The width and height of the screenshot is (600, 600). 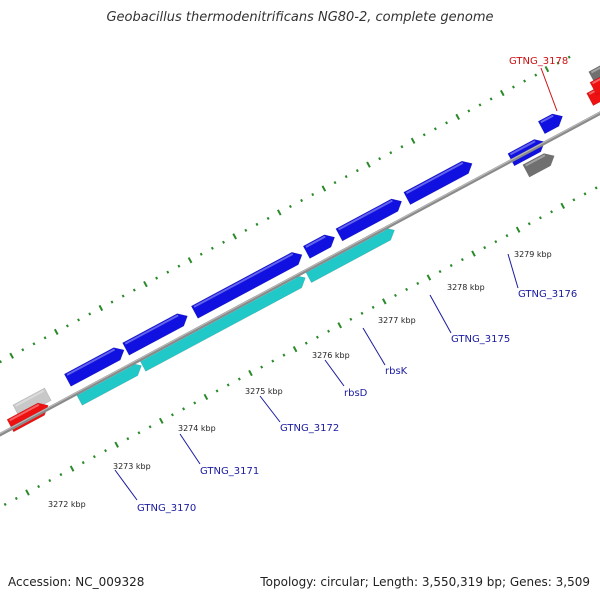 I want to click on gene-gray-shine, so click(x=535, y=160).